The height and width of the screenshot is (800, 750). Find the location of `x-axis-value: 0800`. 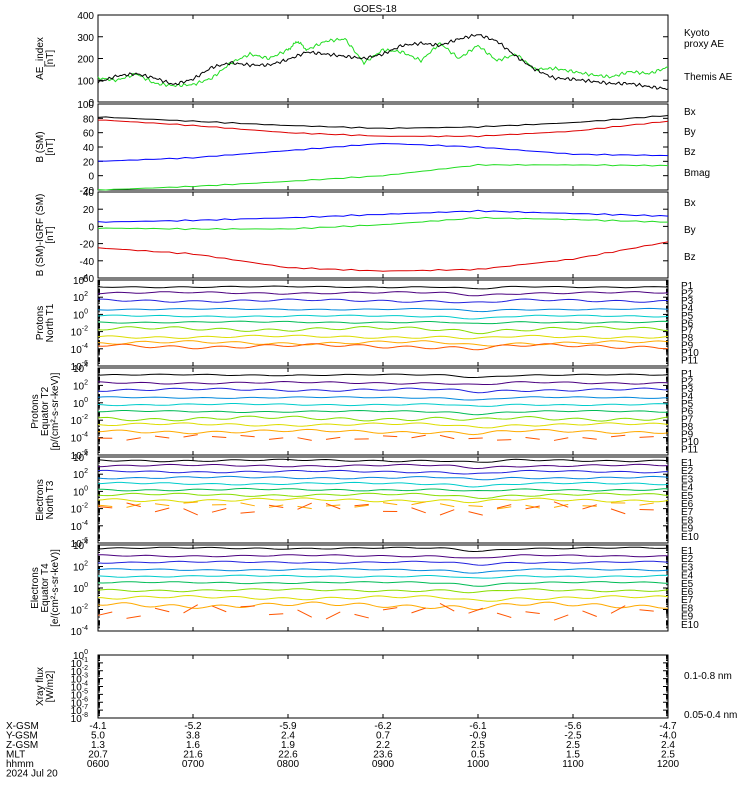

x-axis-value: 0800 is located at coordinates (288, 764).